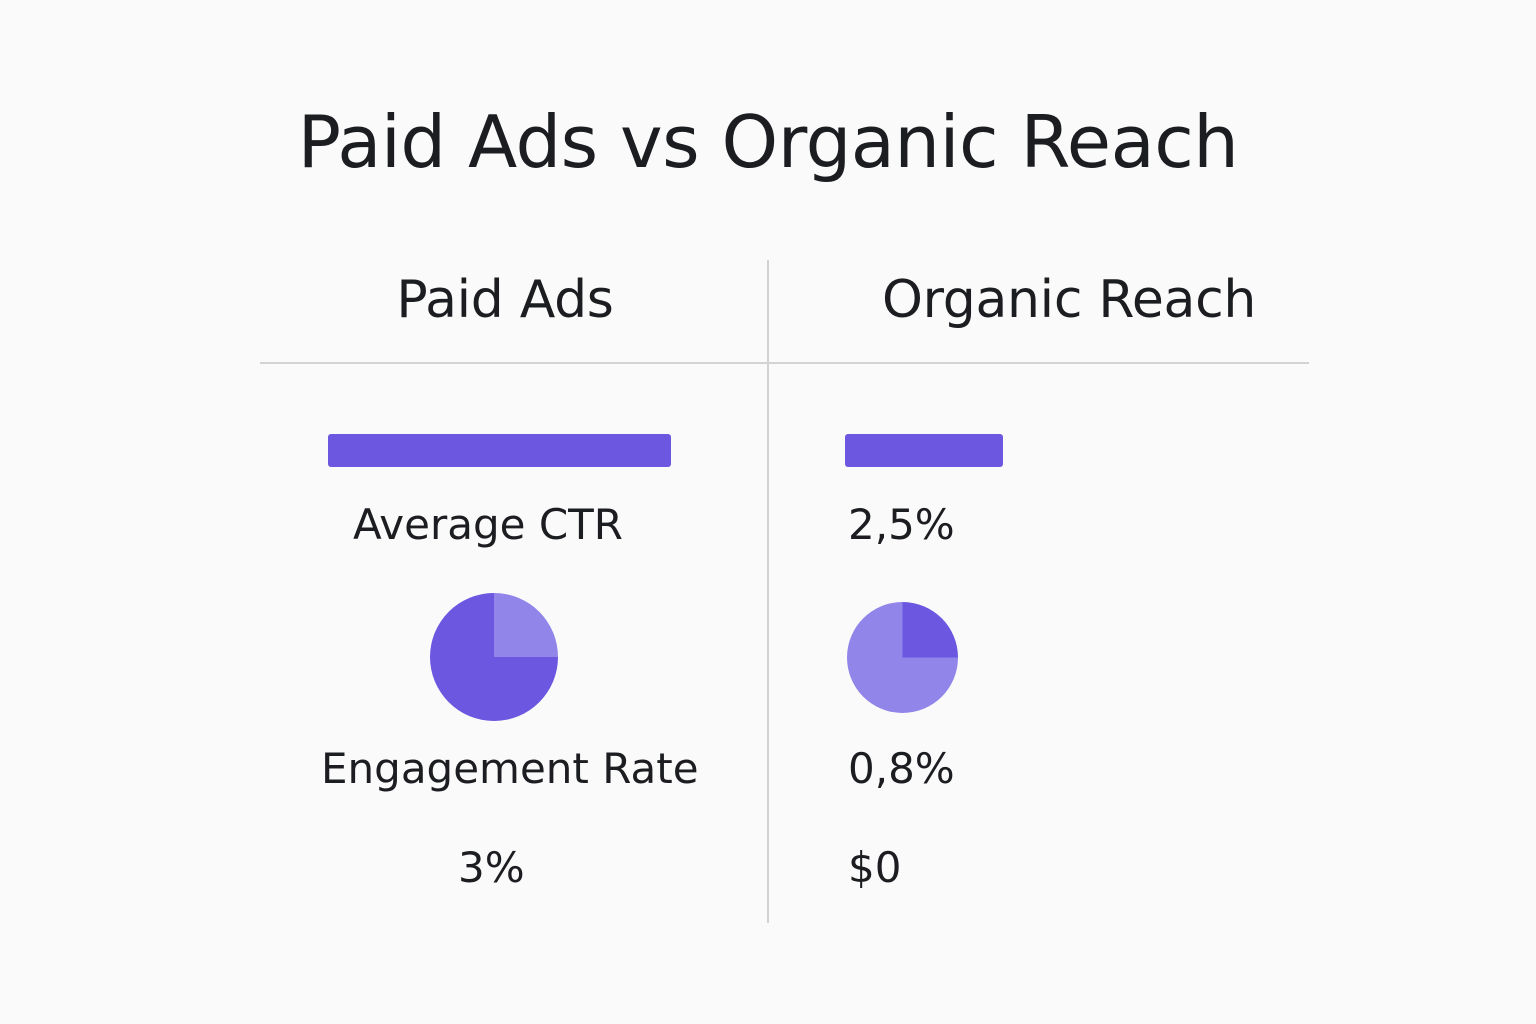 This screenshot has height=1024, width=1536. I want to click on paid-ads-pie, so click(494, 657).